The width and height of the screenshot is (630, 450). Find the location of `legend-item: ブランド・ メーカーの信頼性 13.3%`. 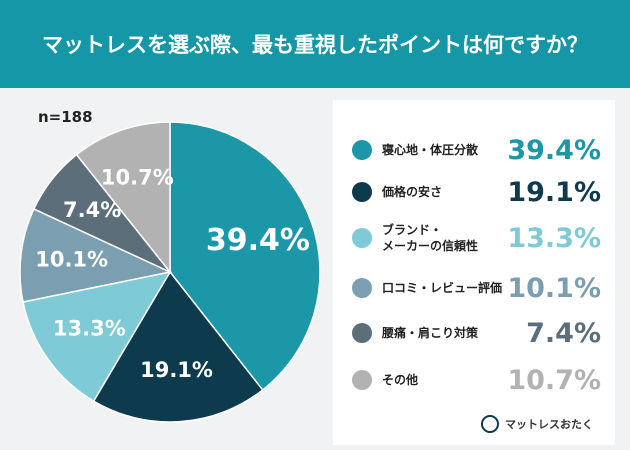

legend-item: ブランド・ メーカーの信頼性 13.3% is located at coordinates (474, 238).